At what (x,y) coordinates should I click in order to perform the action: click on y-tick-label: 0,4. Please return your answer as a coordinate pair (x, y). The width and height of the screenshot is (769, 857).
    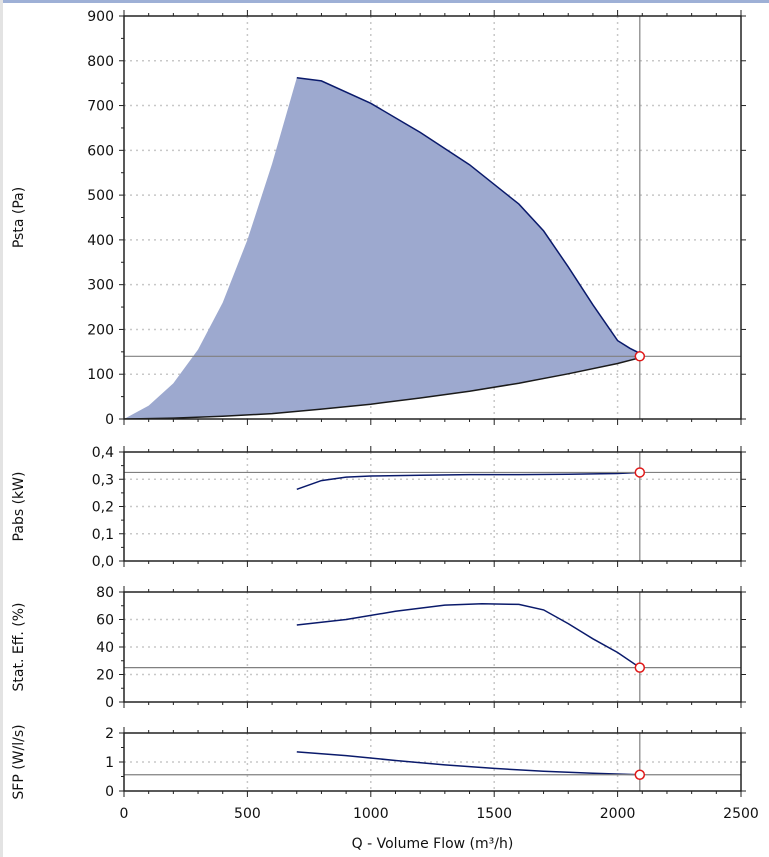
    Looking at the image, I should click on (103, 453).